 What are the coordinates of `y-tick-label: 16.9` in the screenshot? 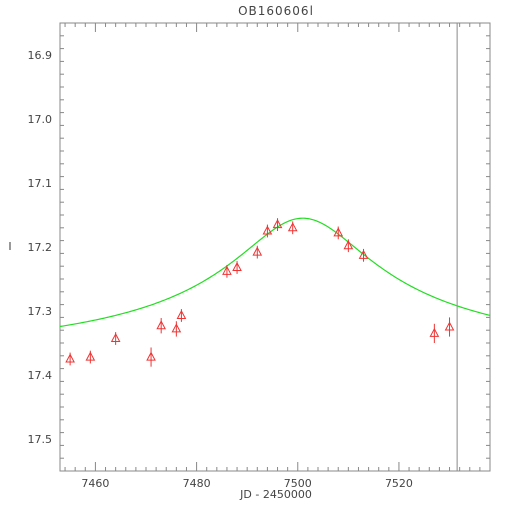 It's located at (40, 55).